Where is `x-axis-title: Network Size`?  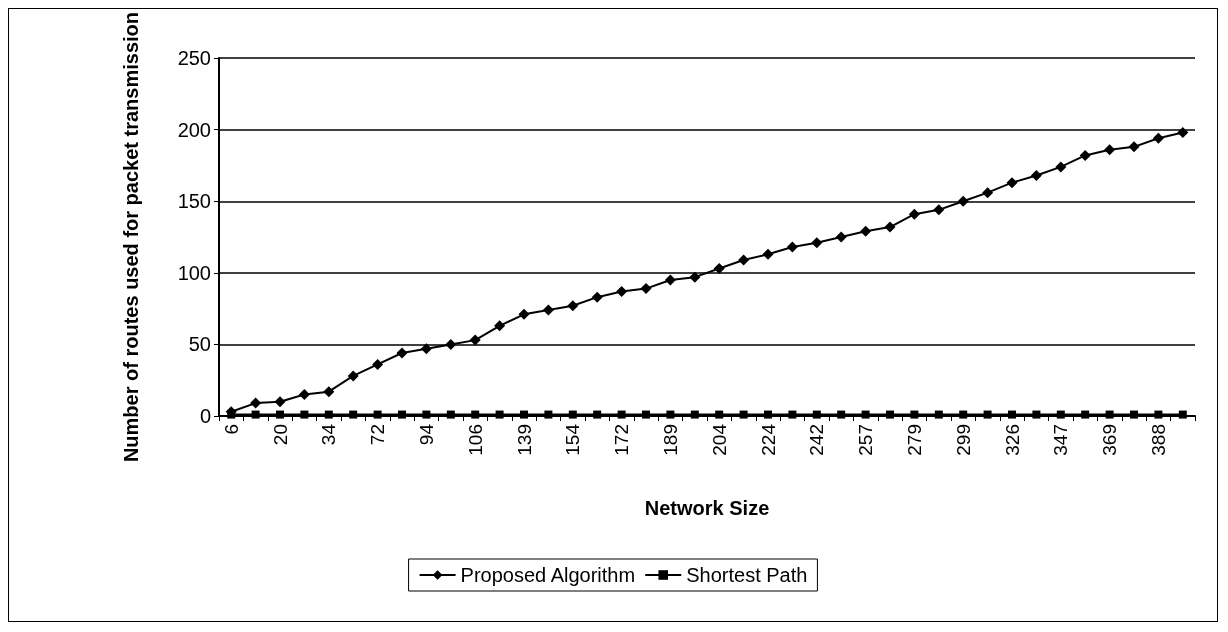 x-axis-title: Network Size is located at coordinates (707, 508).